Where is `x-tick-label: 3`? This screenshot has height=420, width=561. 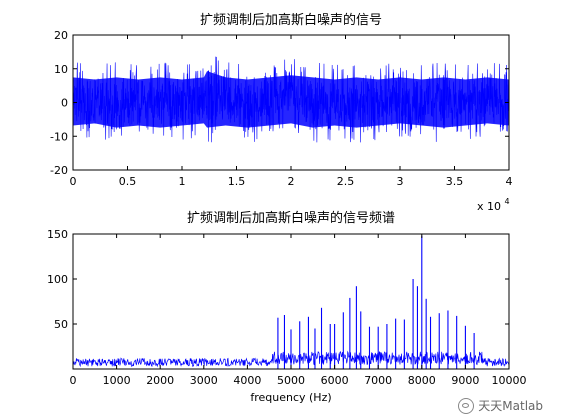 x-tick-label: 3 is located at coordinates (400, 181).